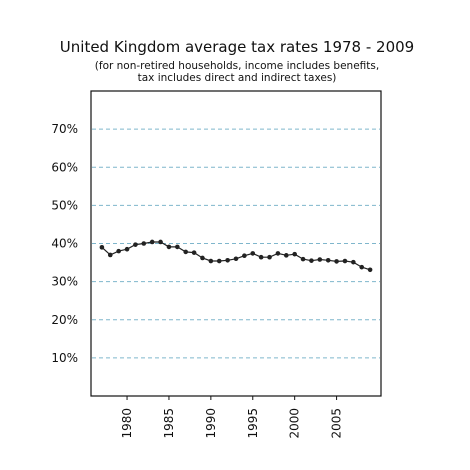 The image size is (470, 470). Describe the element at coordinates (64, 282) in the screenshot. I see `y-tick-label: 30%` at that location.